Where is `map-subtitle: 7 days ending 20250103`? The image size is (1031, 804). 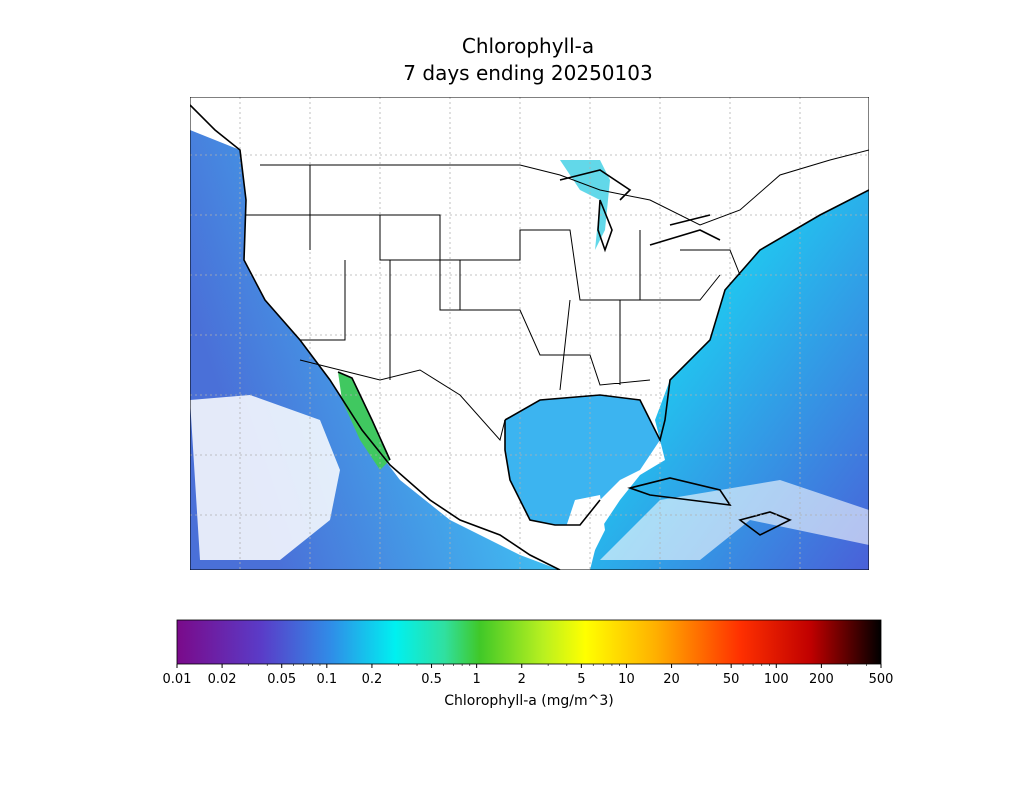 map-subtitle: 7 days ending 20250103 is located at coordinates (527, 73).